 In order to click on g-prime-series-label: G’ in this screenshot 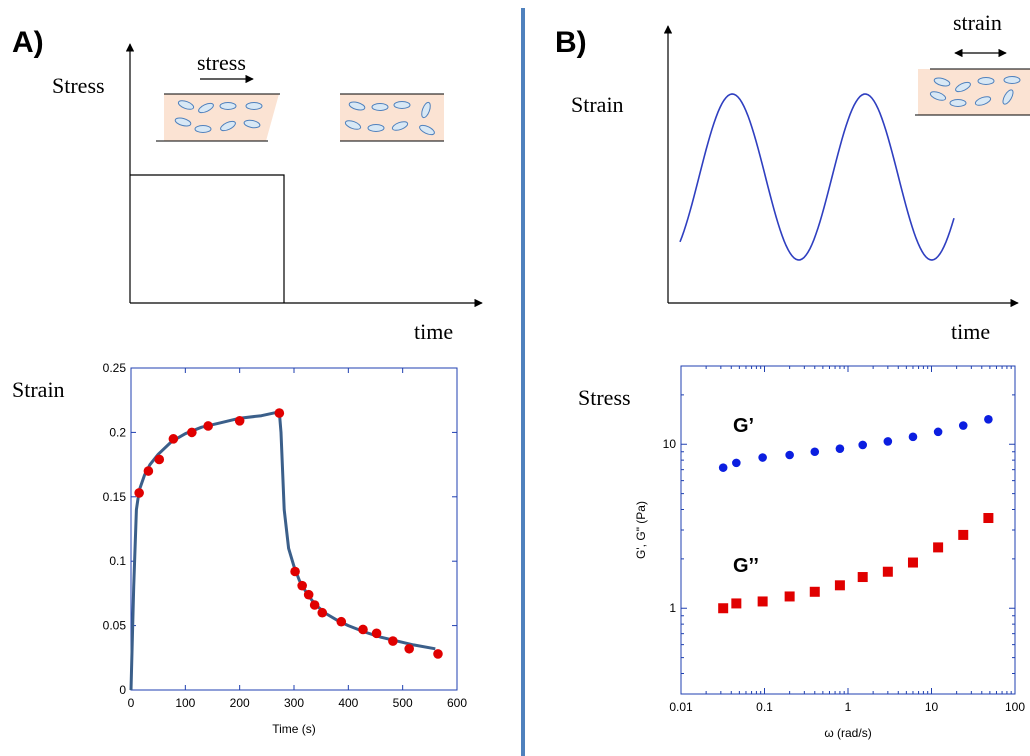, I will do `click(743, 426)`.